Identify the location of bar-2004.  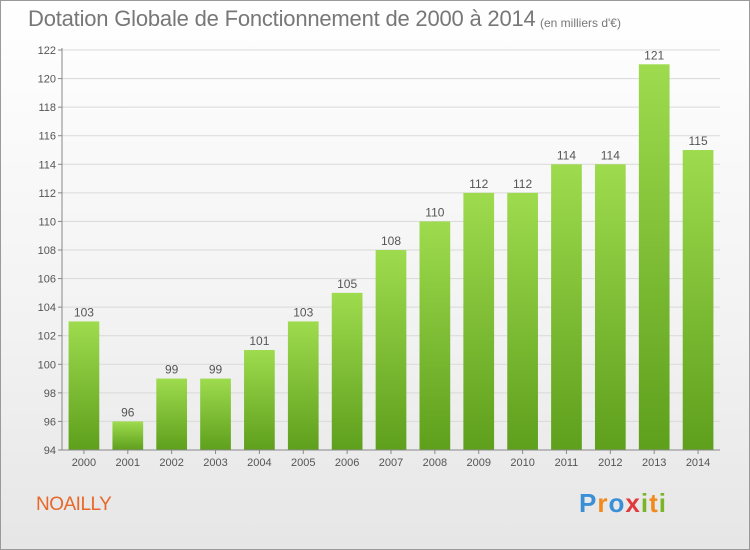
(259, 400).